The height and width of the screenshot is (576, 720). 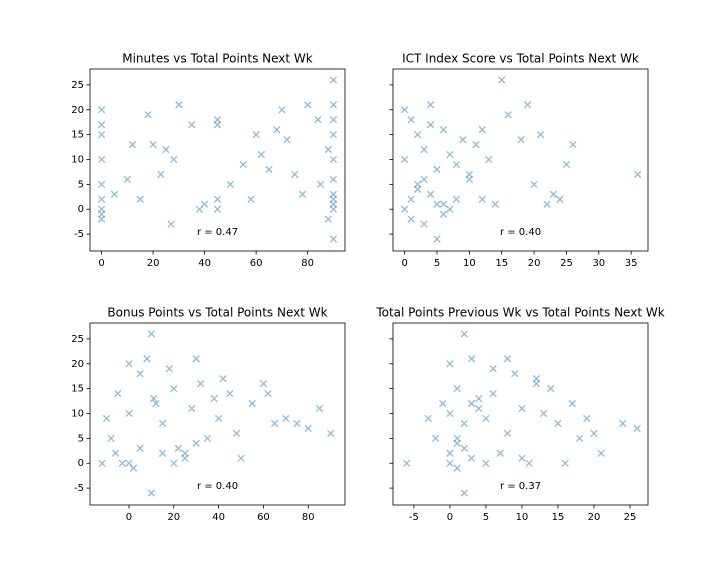 What do you see at coordinates (216, 413) in the screenshot?
I see `points` at bounding box center [216, 413].